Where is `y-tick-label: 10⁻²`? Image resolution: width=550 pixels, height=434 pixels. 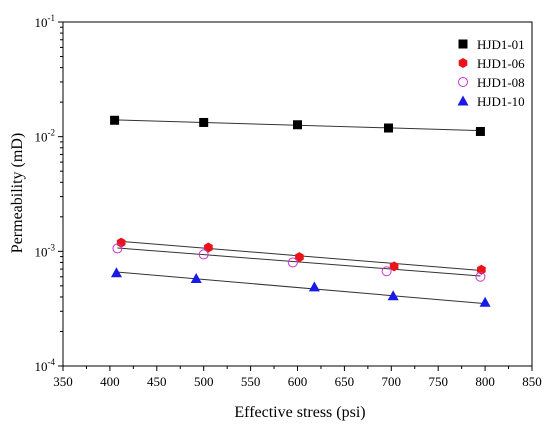
y-tick-label: 10⁻² is located at coordinates (45, 136).